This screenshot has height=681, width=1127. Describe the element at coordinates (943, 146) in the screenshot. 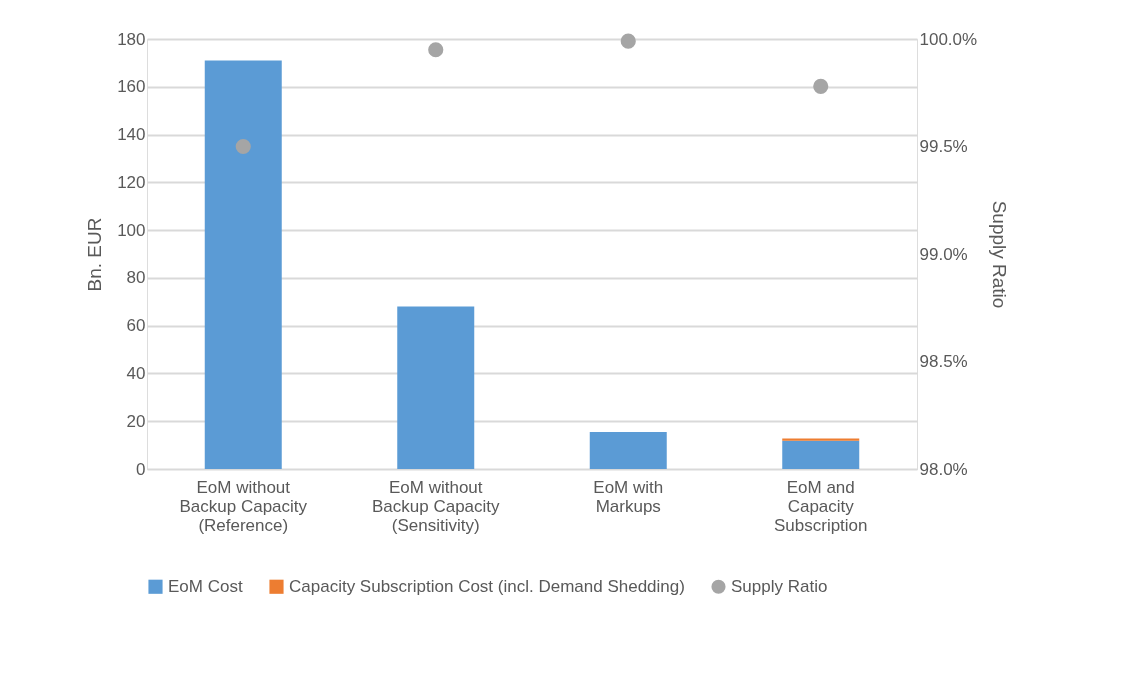

I see `y2-tick-label: 99.5%` at that location.